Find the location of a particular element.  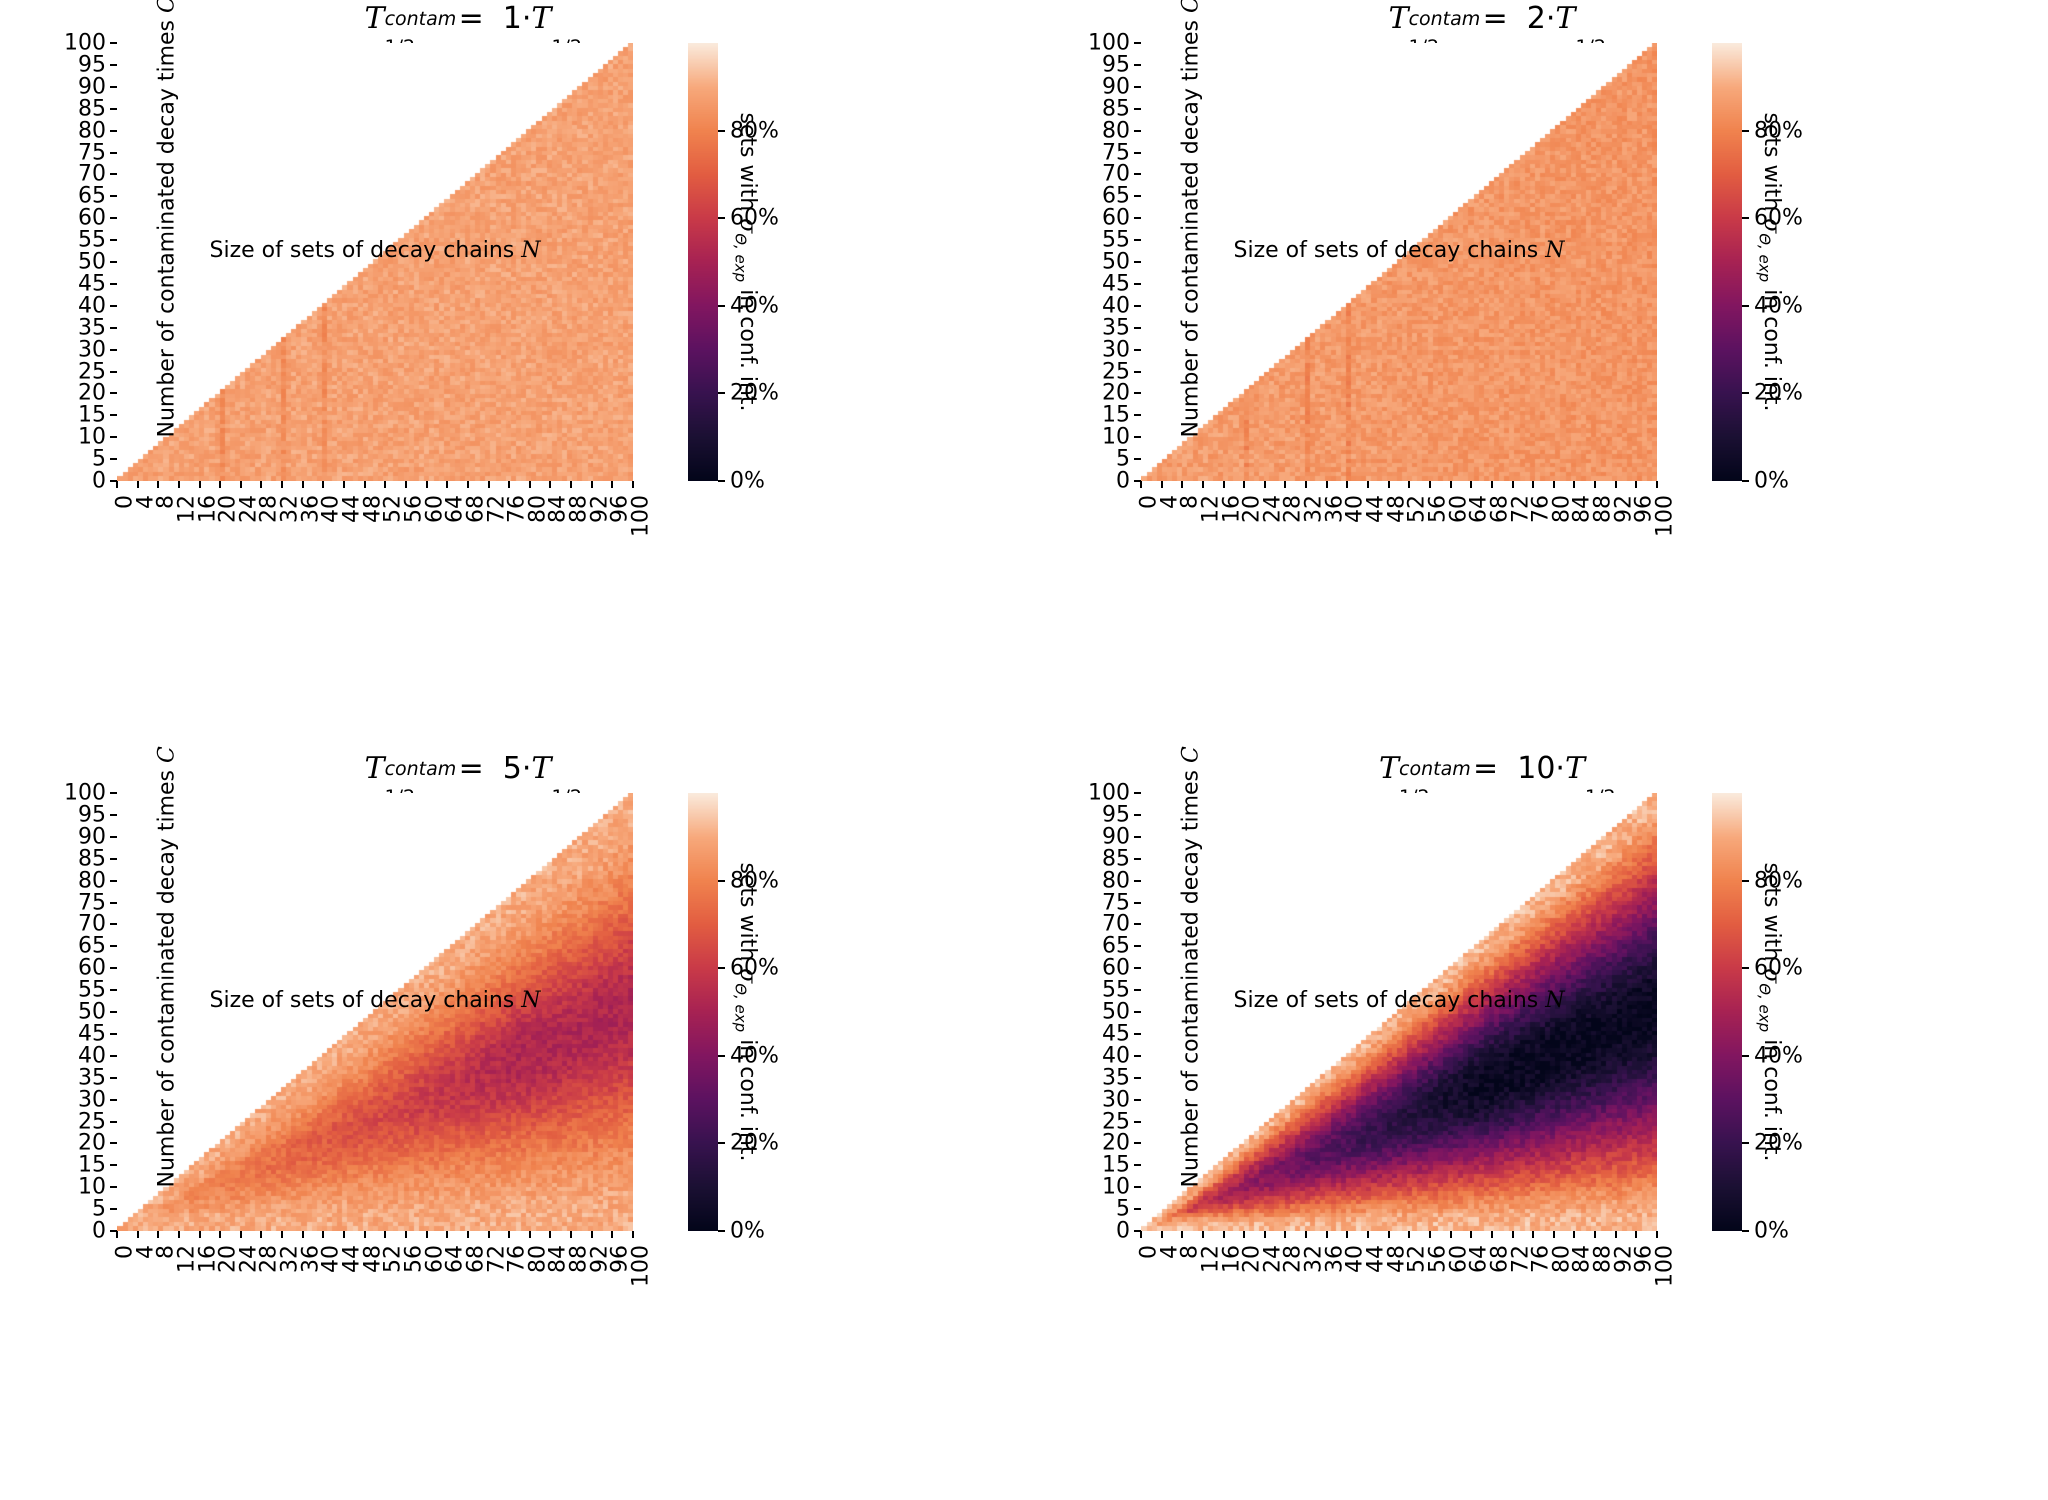

y-tick-label: 95 is located at coordinates (92, 65).